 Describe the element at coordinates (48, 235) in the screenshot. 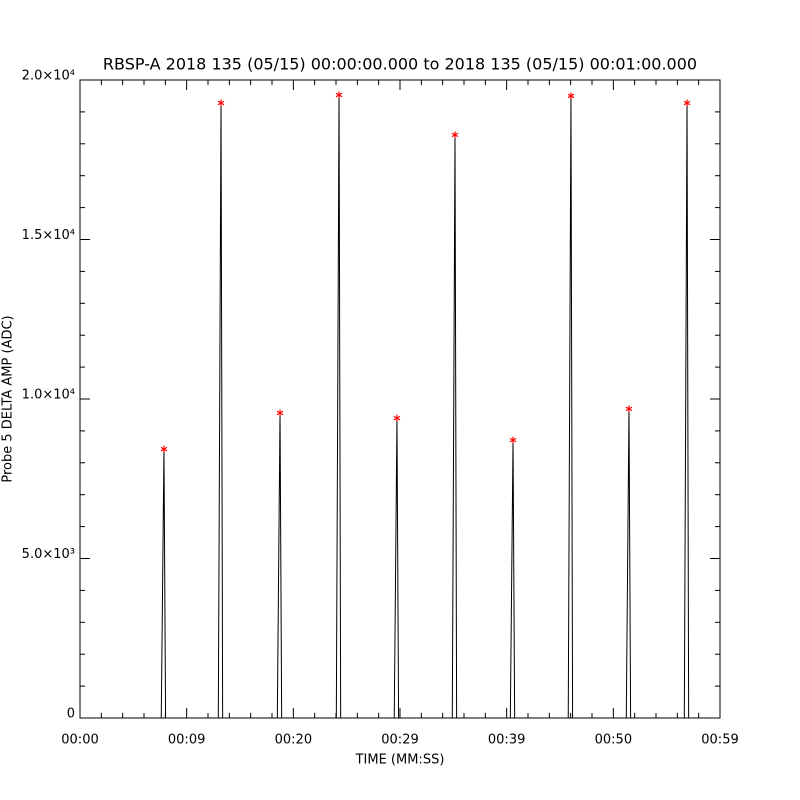

I see `y-tick-label: 1.5×10⁴` at that location.